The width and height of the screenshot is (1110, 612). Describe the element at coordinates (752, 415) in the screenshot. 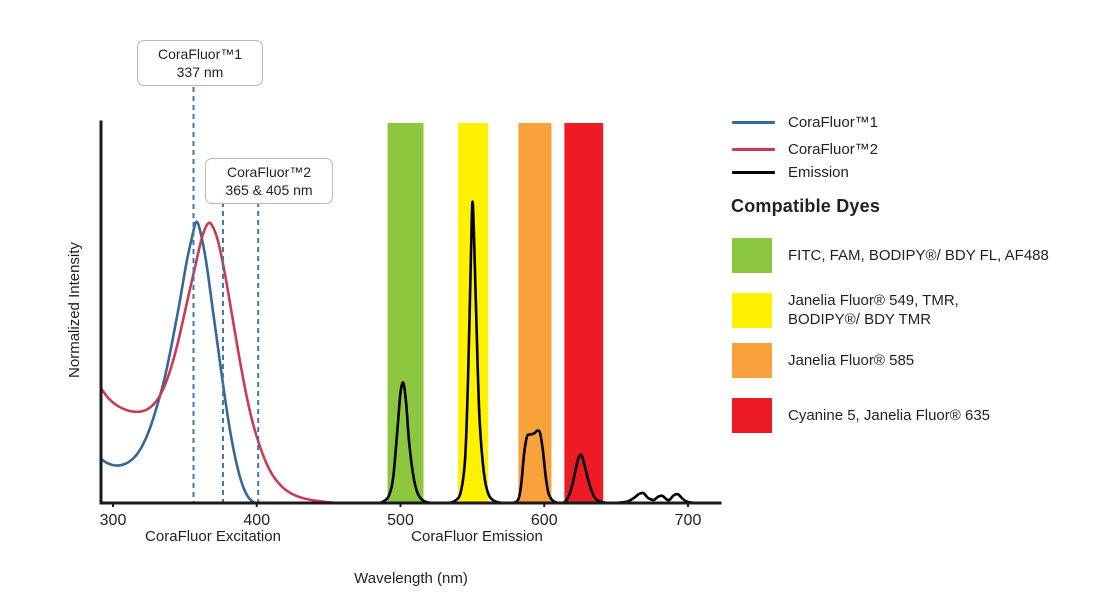

I see `red-filter-swatch` at that location.